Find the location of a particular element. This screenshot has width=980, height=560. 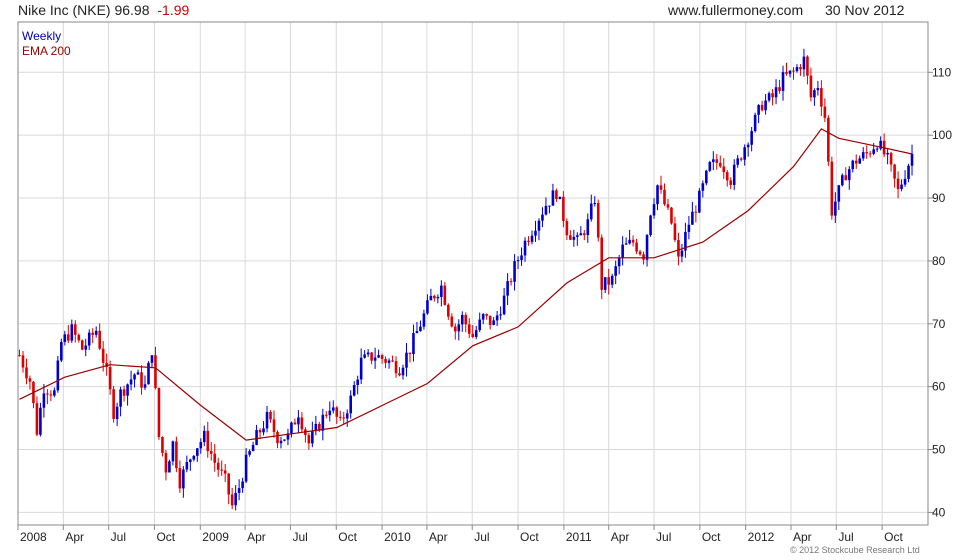

y-tick-label: 60 is located at coordinates (939, 387).